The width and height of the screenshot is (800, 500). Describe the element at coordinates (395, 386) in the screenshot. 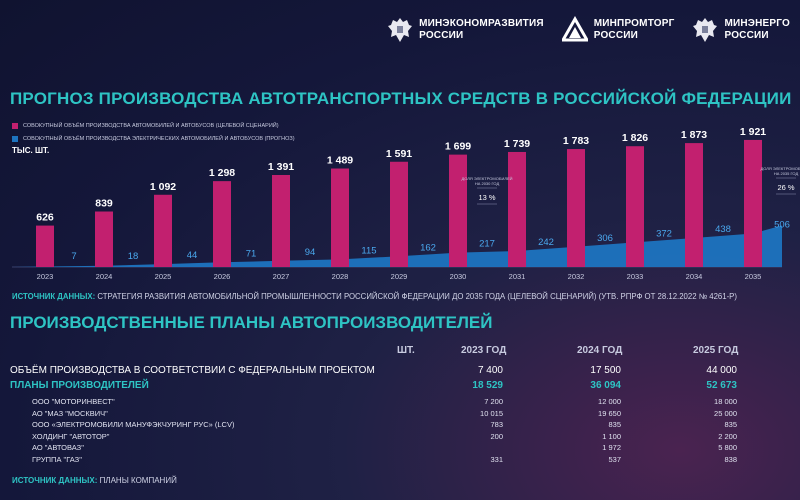

I see `plans-row: ПЛАНЫ ПРОИЗВОДИТЕЛЕЙ 18 529 36 094 52 673` at that location.